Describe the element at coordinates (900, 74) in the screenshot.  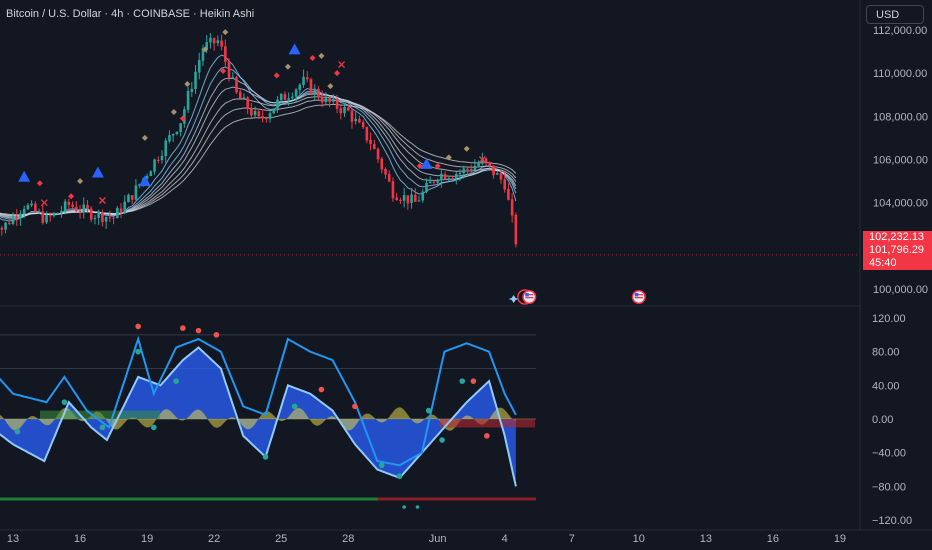
I see `price-tick-label: 110,000.00` at that location.